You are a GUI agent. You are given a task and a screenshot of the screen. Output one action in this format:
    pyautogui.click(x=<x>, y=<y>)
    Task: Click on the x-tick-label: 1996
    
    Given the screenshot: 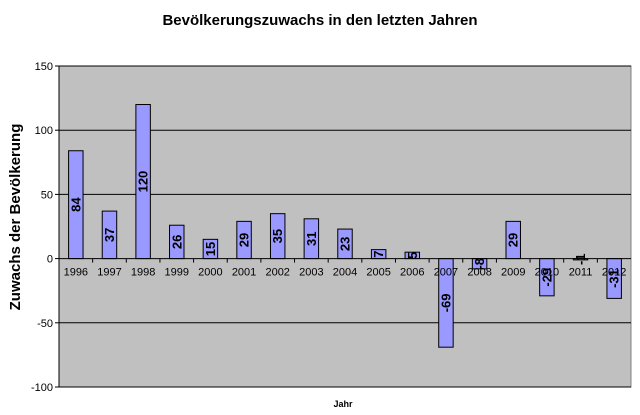 What is the action you would take?
    pyautogui.click(x=76, y=273)
    